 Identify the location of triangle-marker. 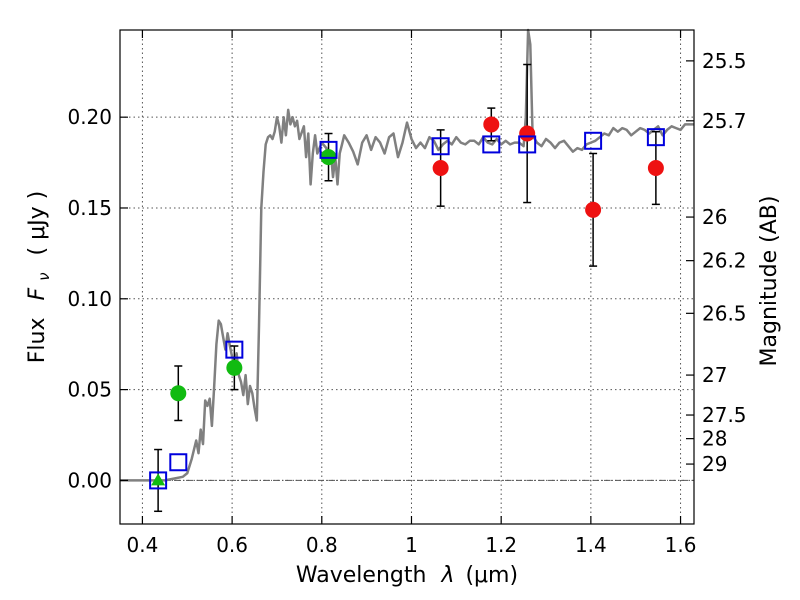
(158, 479).